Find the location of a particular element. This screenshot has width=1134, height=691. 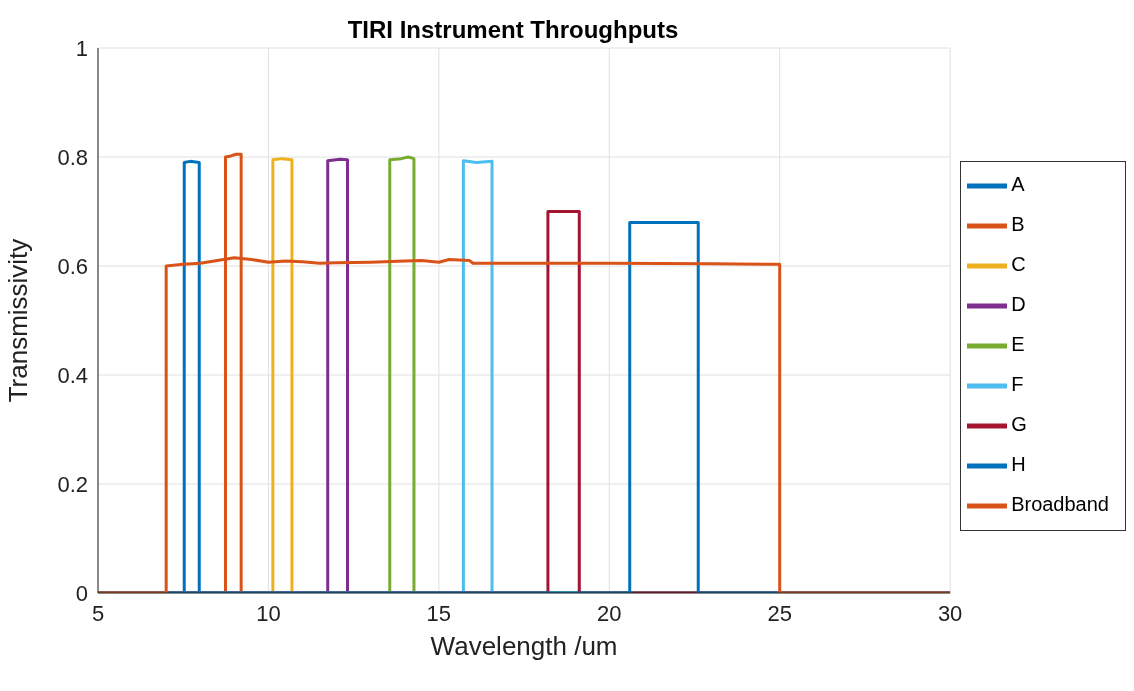

legend-label: G is located at coordinates (1019, 423).